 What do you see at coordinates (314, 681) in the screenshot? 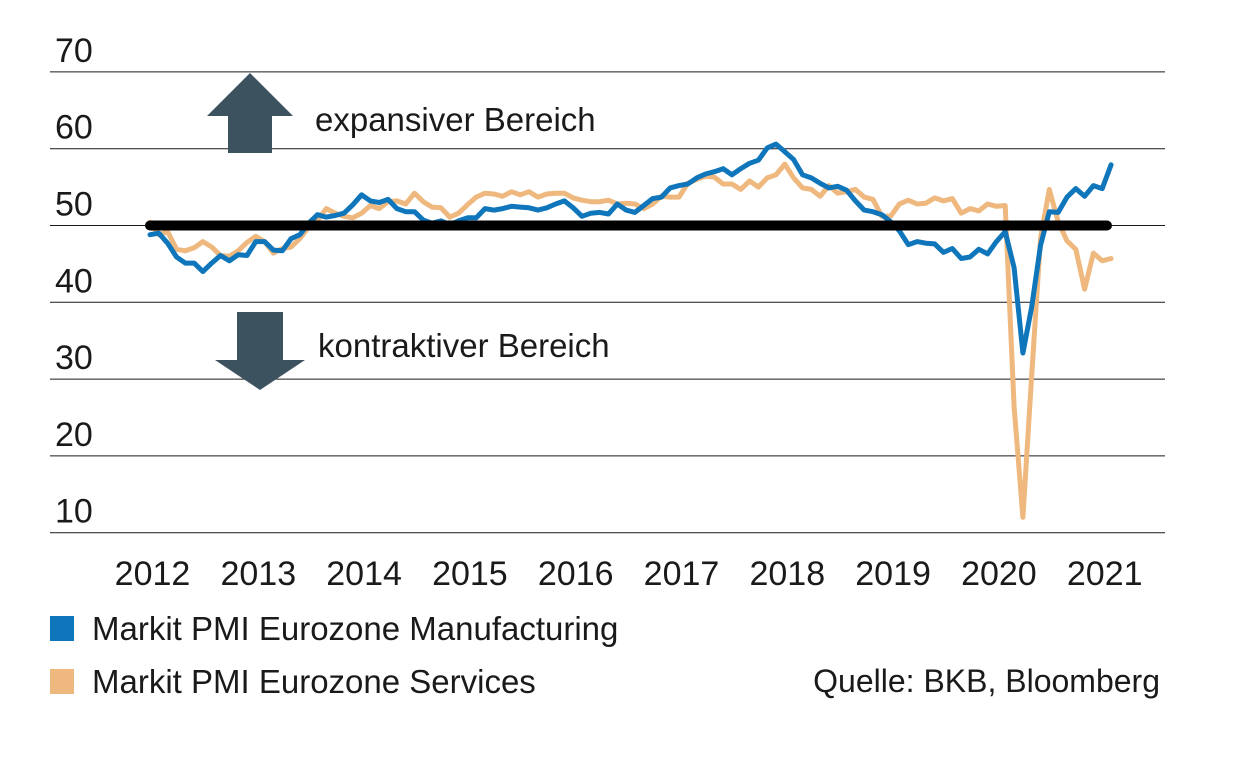
I see `legend-label-services: Markit PMI Eurozone Services` at bounding box center [314, 681].